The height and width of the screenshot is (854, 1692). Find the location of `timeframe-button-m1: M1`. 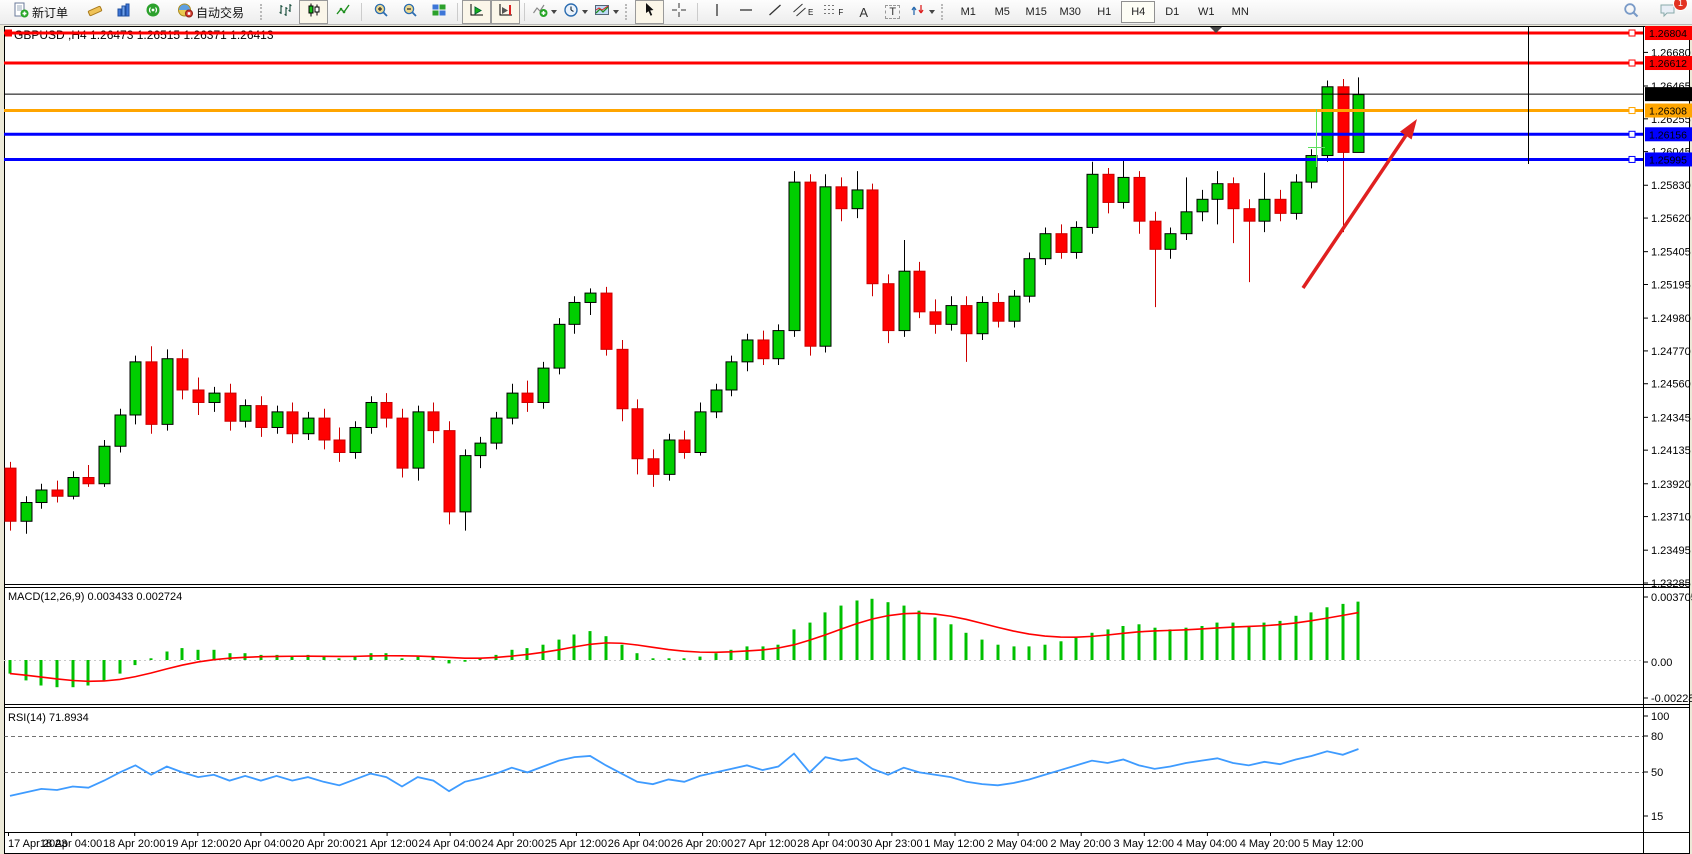

timeframe-button-m1: M1 is located at coordinates (968, 12).